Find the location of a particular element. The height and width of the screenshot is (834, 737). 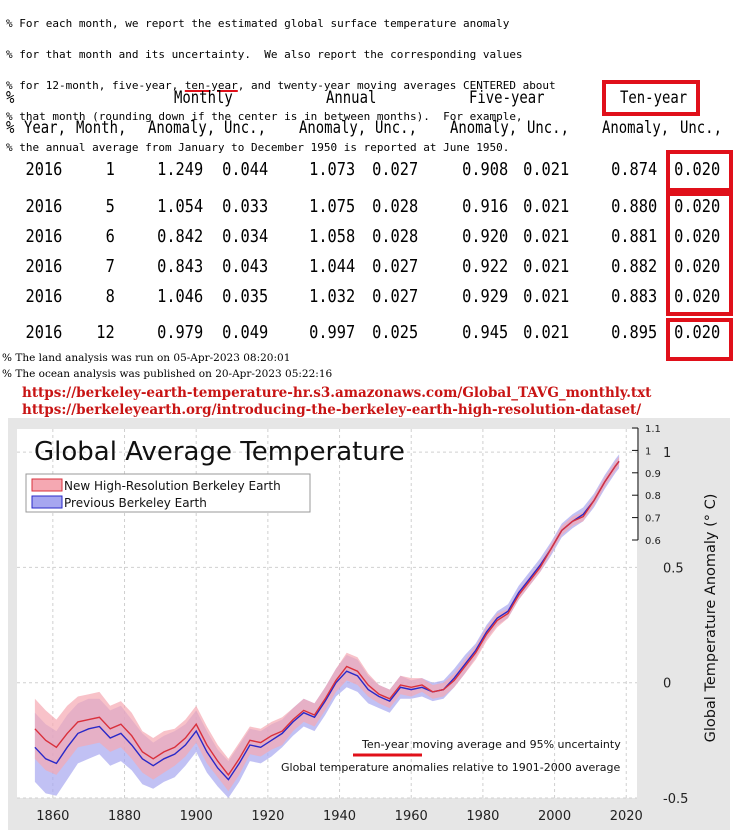

col-header-five-year-unc: Unc., is located at coordinates (548, 128).